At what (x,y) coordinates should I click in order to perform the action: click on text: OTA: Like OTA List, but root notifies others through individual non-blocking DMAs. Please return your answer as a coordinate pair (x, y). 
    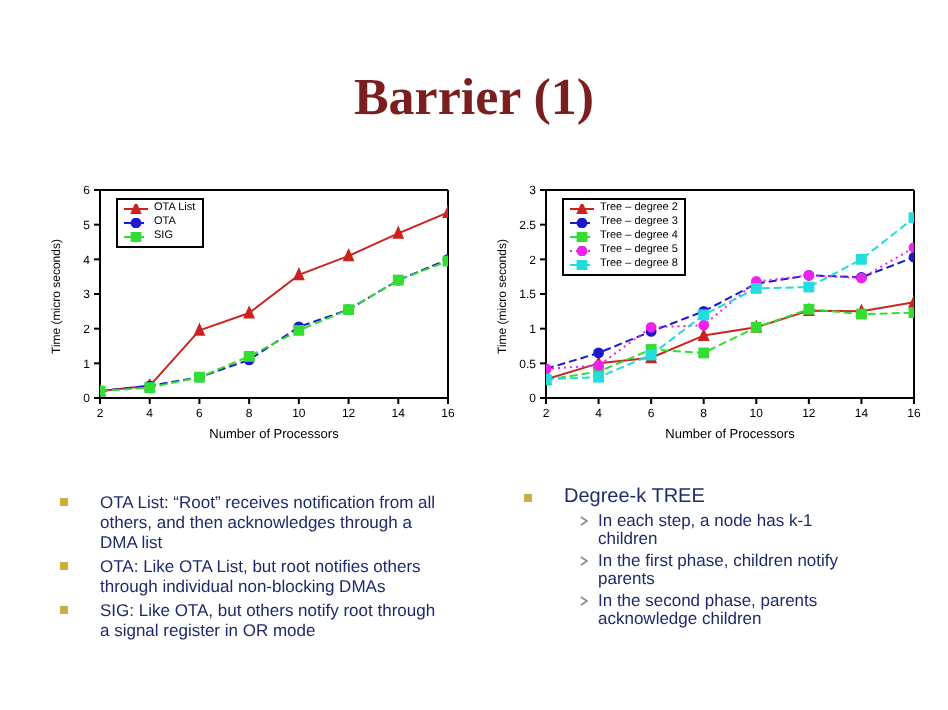
    Looking at the image, I should click on (261, 576).